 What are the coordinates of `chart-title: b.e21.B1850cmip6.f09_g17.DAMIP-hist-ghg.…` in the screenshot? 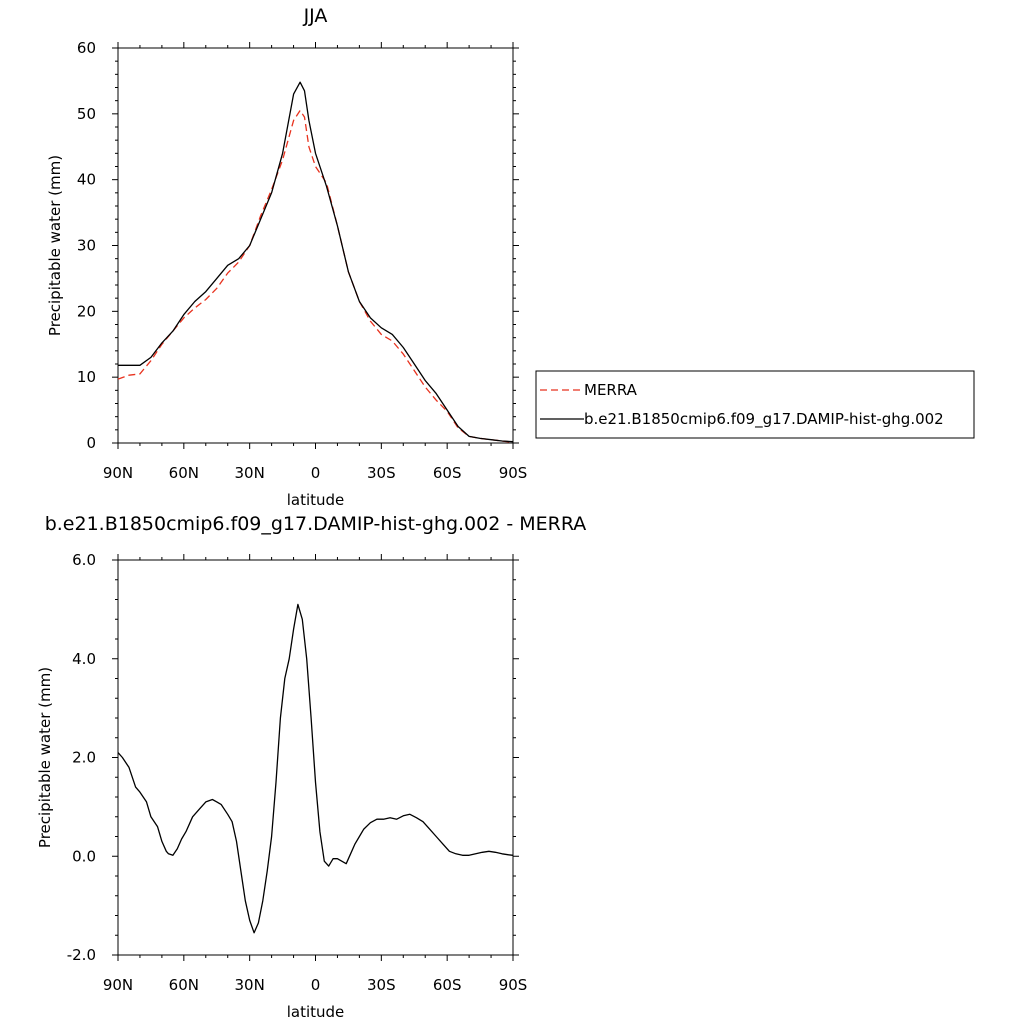 It's located at (316, 524).